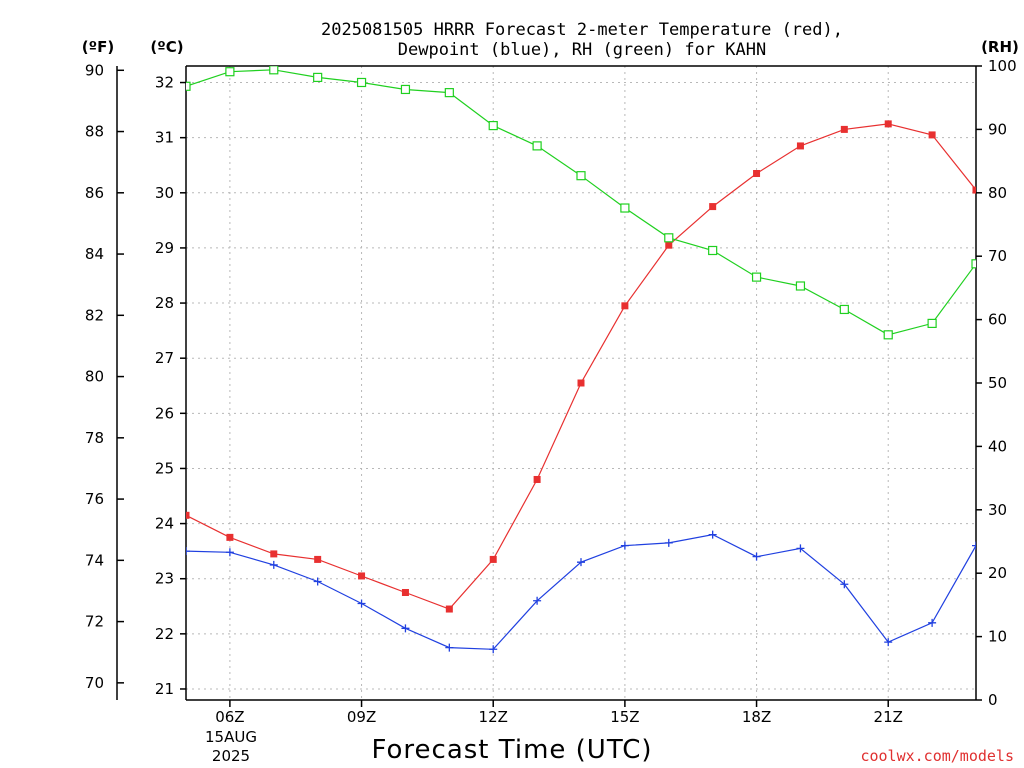 The width and height of the screenshot is (1024, 768). I want to click on celsius-tick-label: 25, so click(164, 468).